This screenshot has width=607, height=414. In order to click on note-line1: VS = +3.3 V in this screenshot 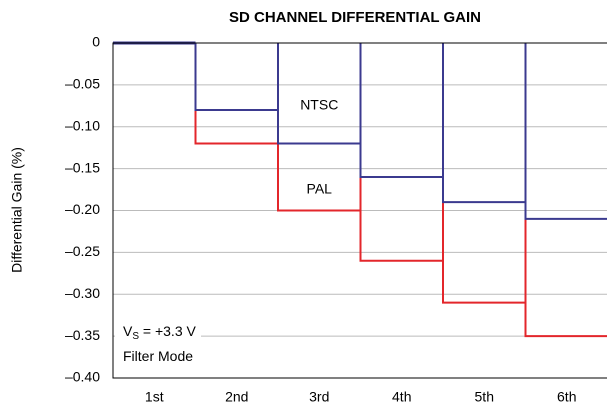, I will do `click(159, 332)`.